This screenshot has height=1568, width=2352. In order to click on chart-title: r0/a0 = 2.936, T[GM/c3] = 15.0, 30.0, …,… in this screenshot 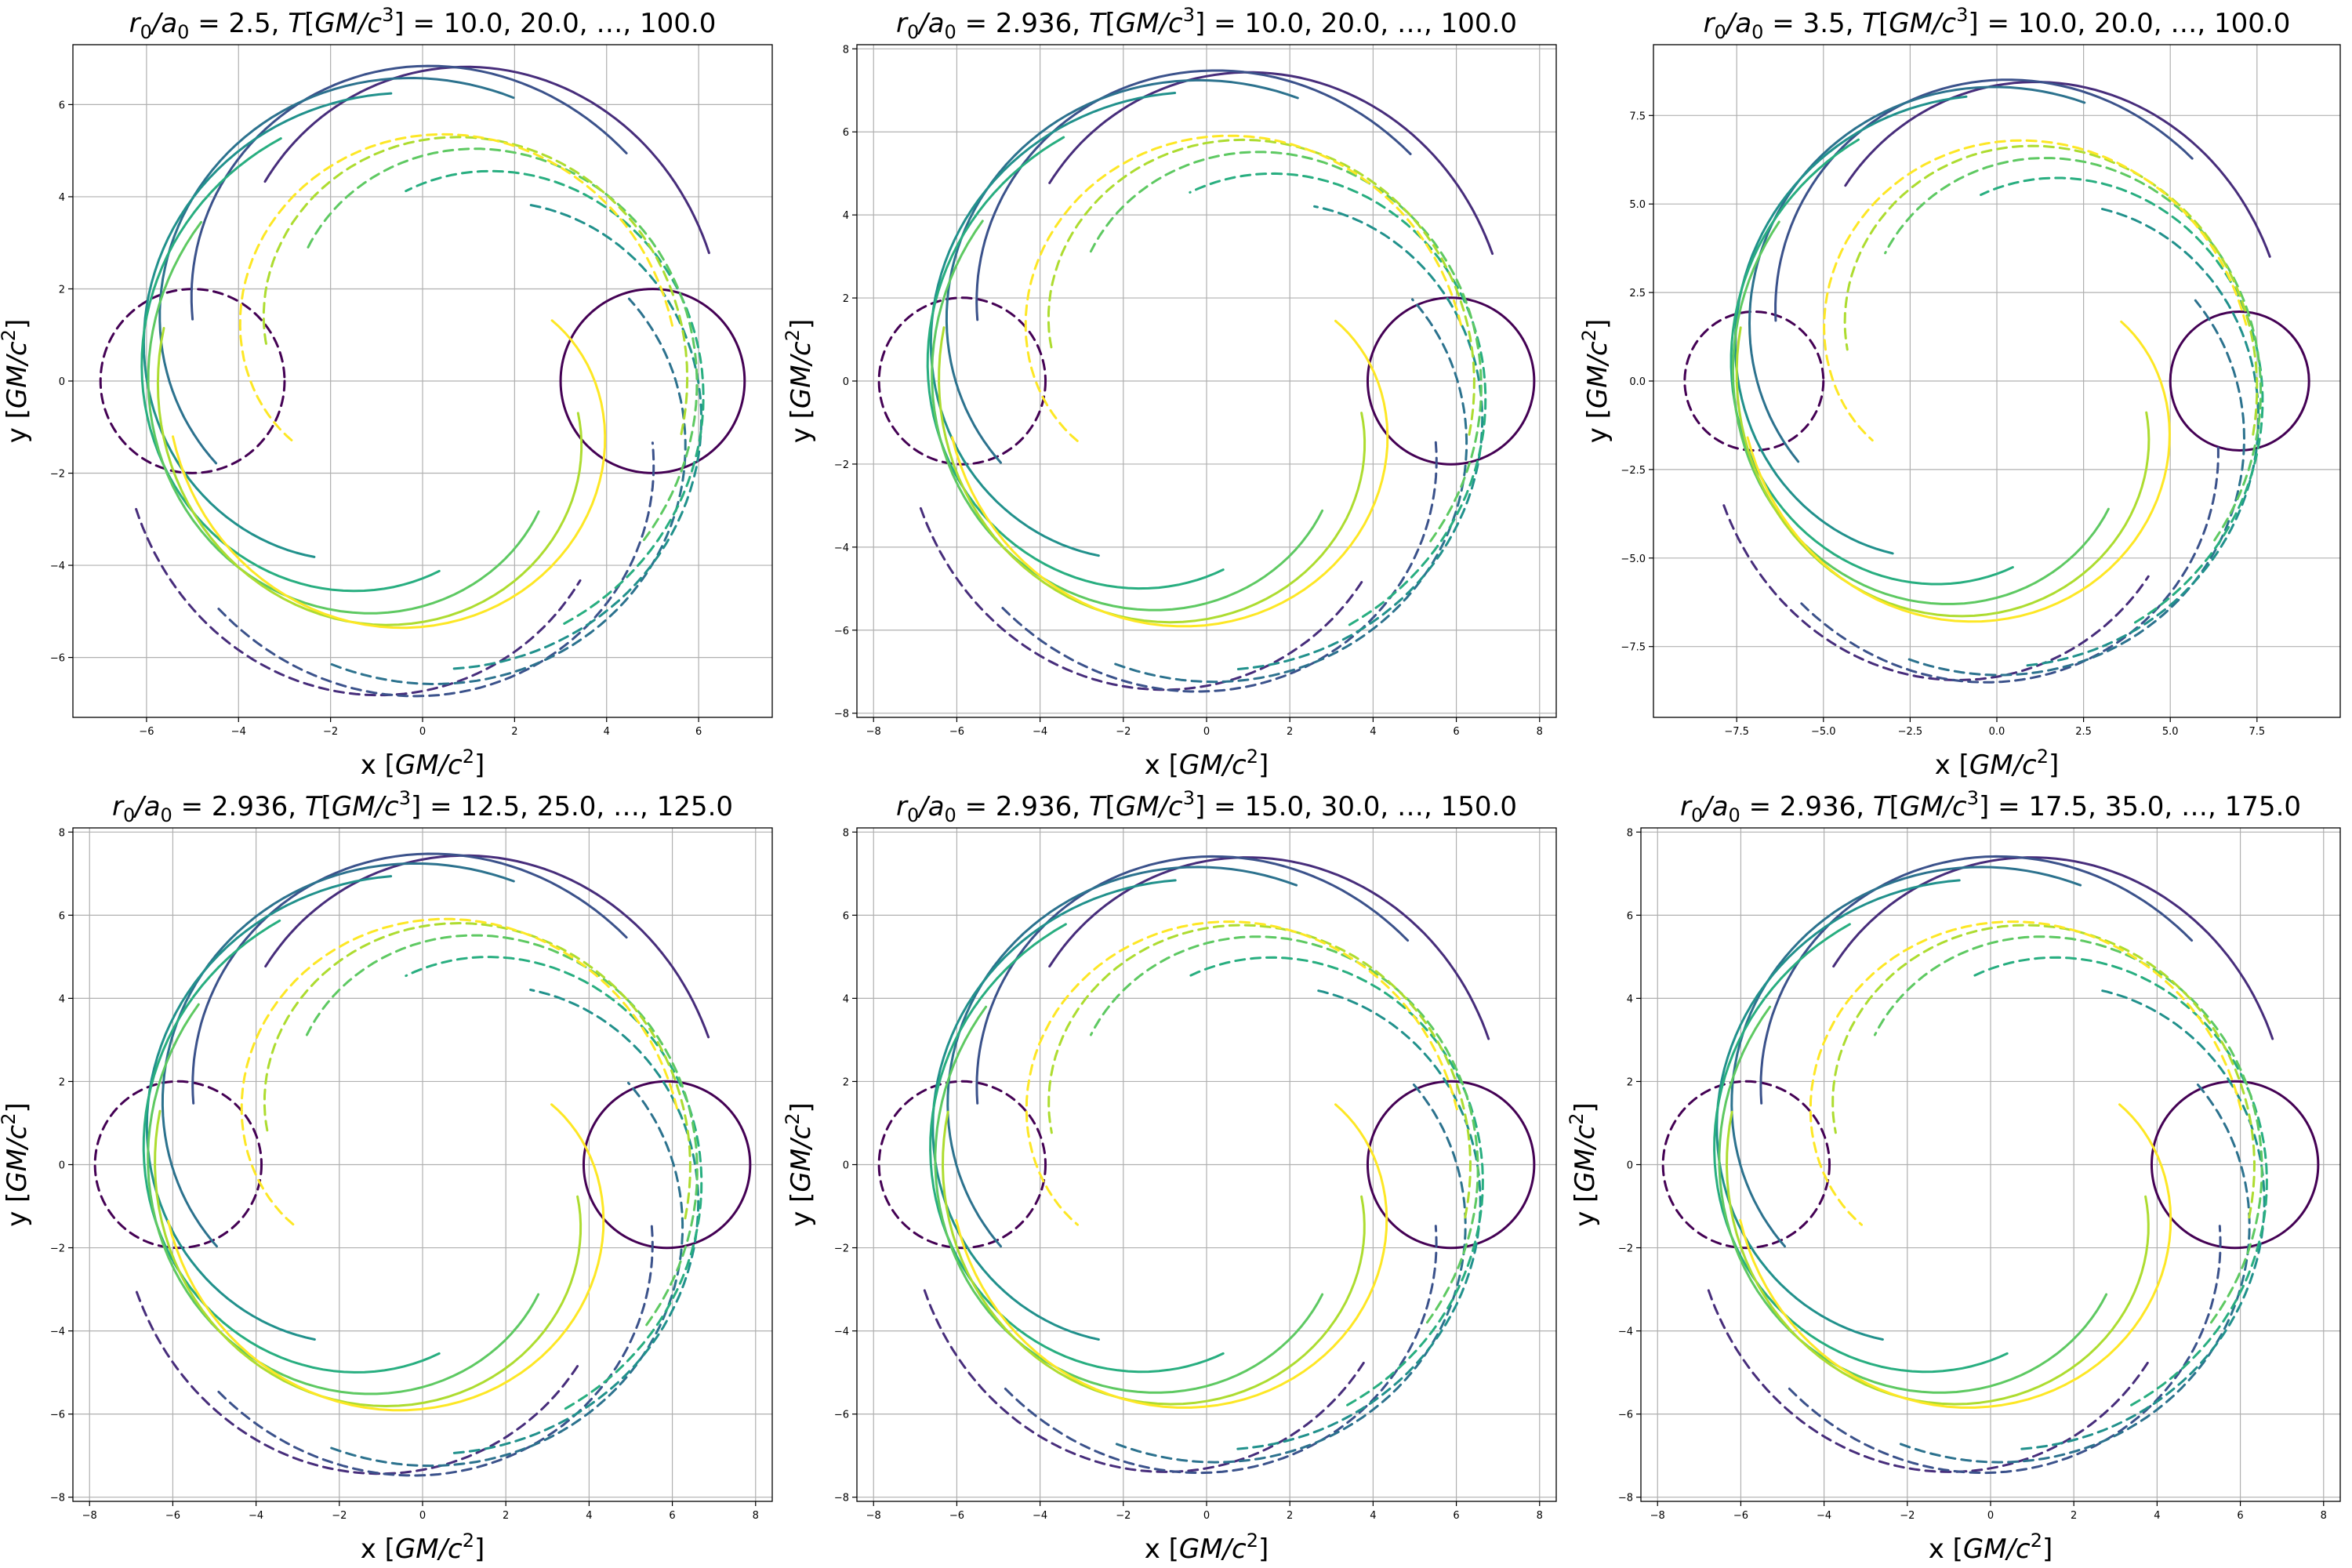, I will do `click(1206, 806)`.